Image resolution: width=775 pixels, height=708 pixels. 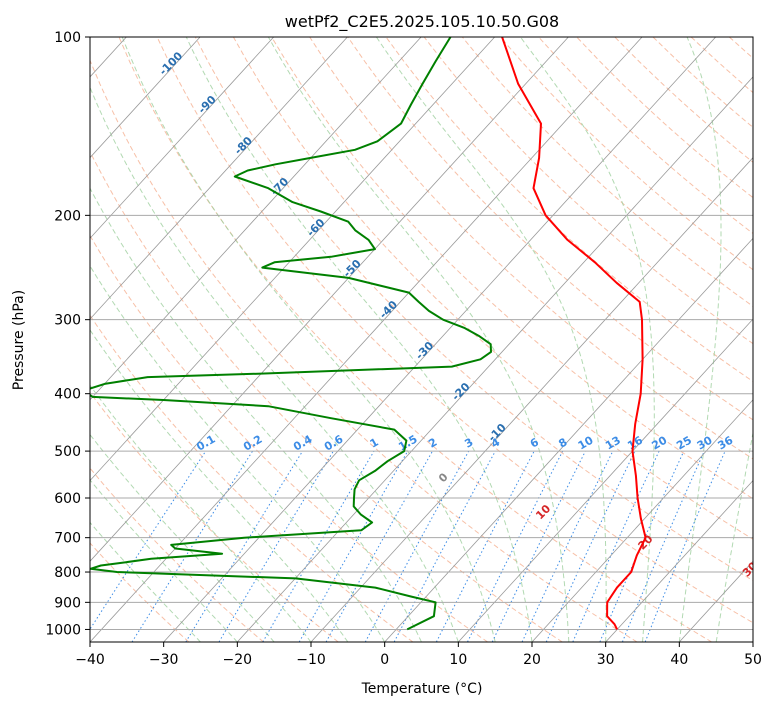 What do you see at coordinates (67, 603) in the screenshot?
I see `y-tick-label: 900` at bounding box center [67, 603].